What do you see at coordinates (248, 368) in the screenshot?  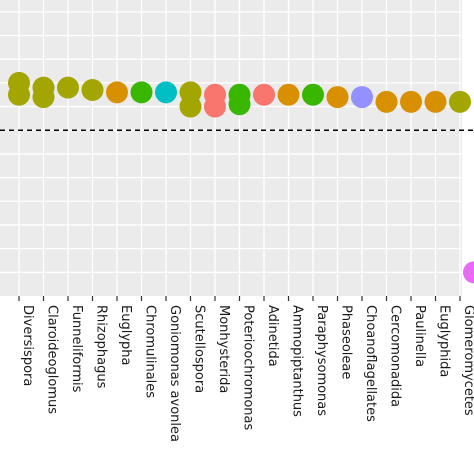 I see `x-tick-label: Poterioochromonas` at bounding box center [248, 368].